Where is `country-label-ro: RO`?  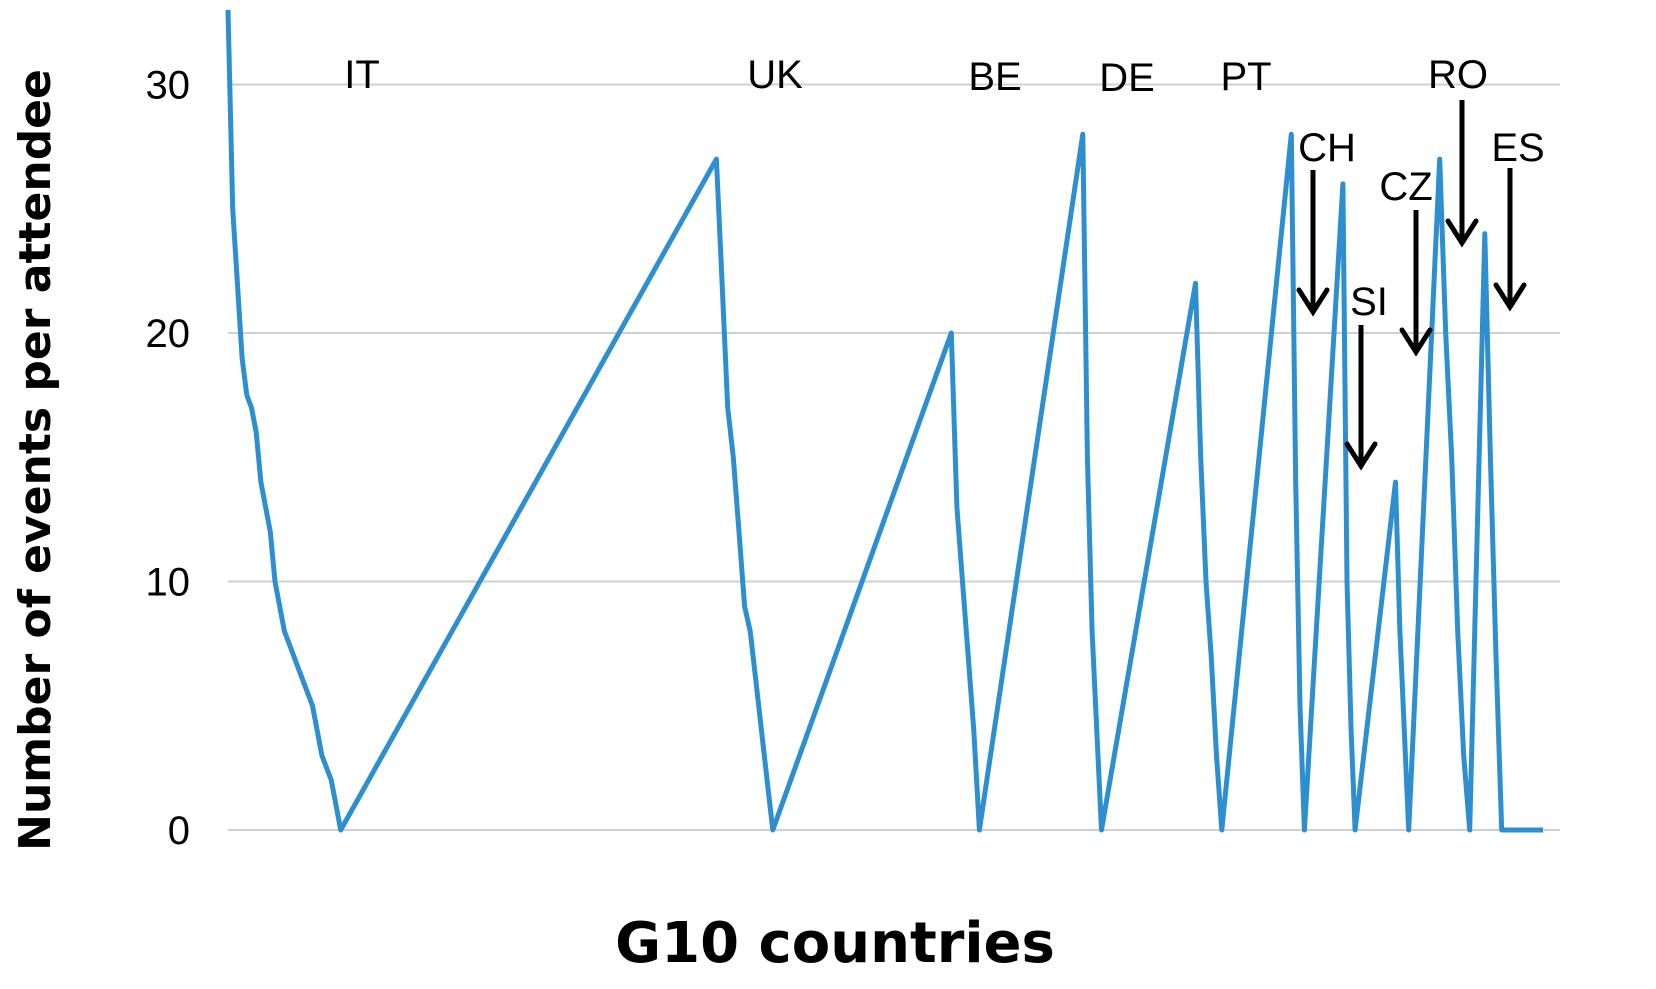
country-label-ro: RO is located at coordinates (1458, 75).